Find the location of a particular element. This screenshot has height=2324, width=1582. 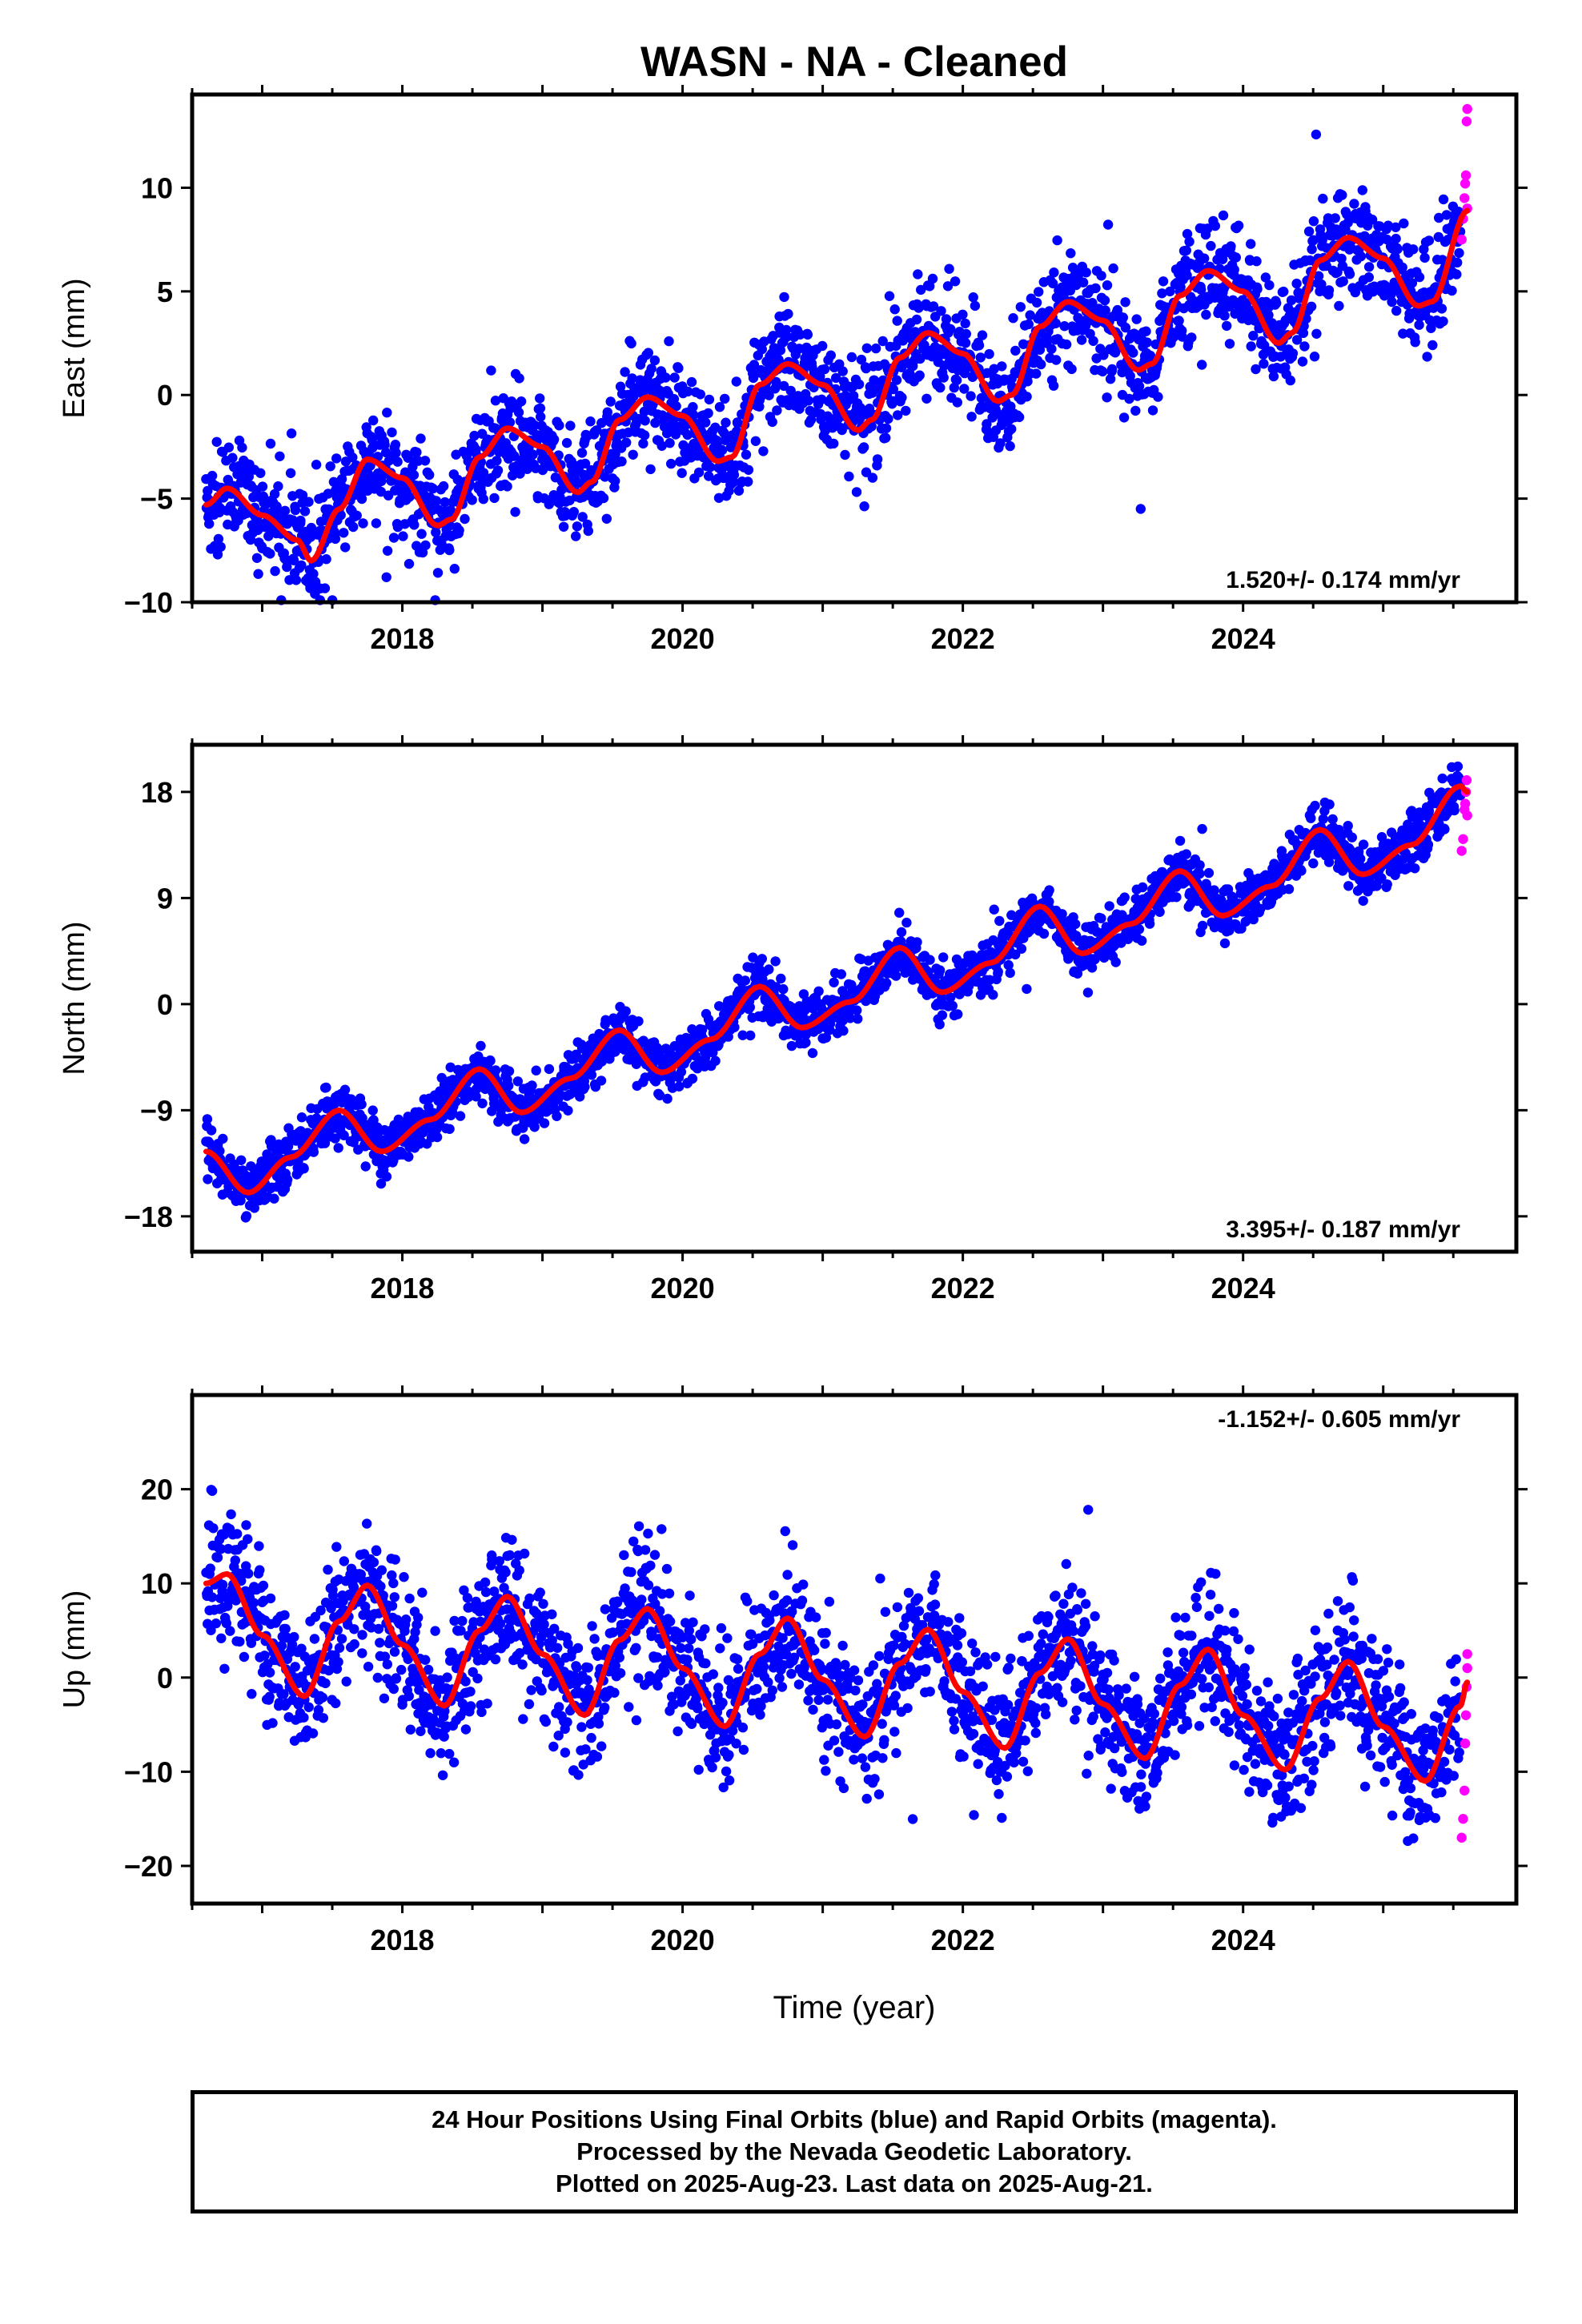

north-y-tick-label: 18 is located at coordinates (157, 792).